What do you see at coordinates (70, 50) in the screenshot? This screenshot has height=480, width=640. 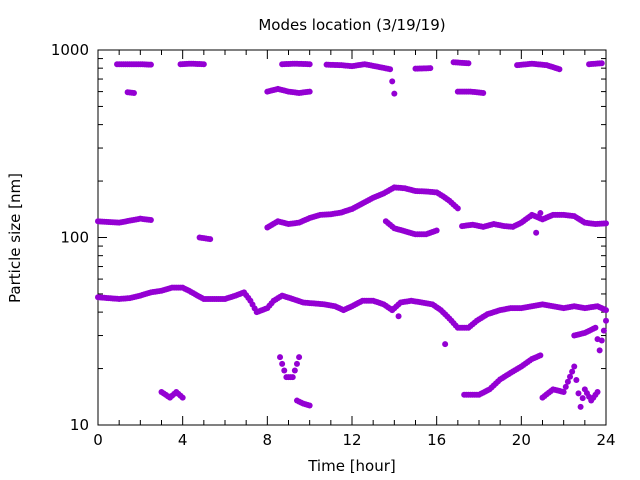 I see `y-tick-label: 1000` at bounding box center [70, 50].